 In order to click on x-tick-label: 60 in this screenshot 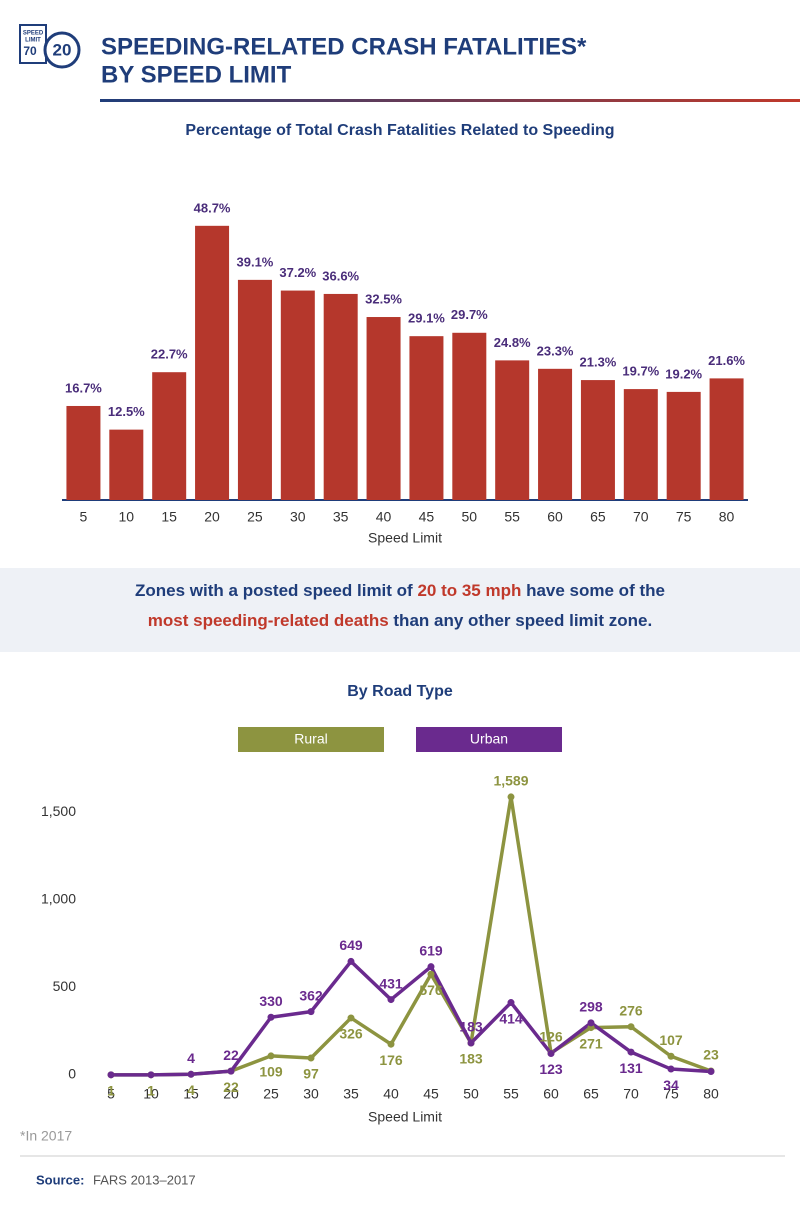, I will do `click(555, 517)`.